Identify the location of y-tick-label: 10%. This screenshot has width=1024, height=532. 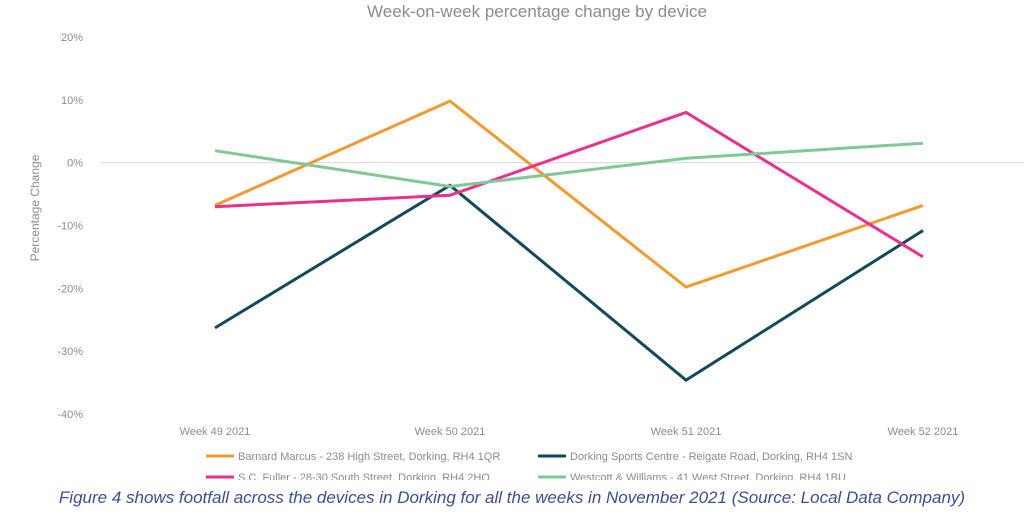
(72, 101).